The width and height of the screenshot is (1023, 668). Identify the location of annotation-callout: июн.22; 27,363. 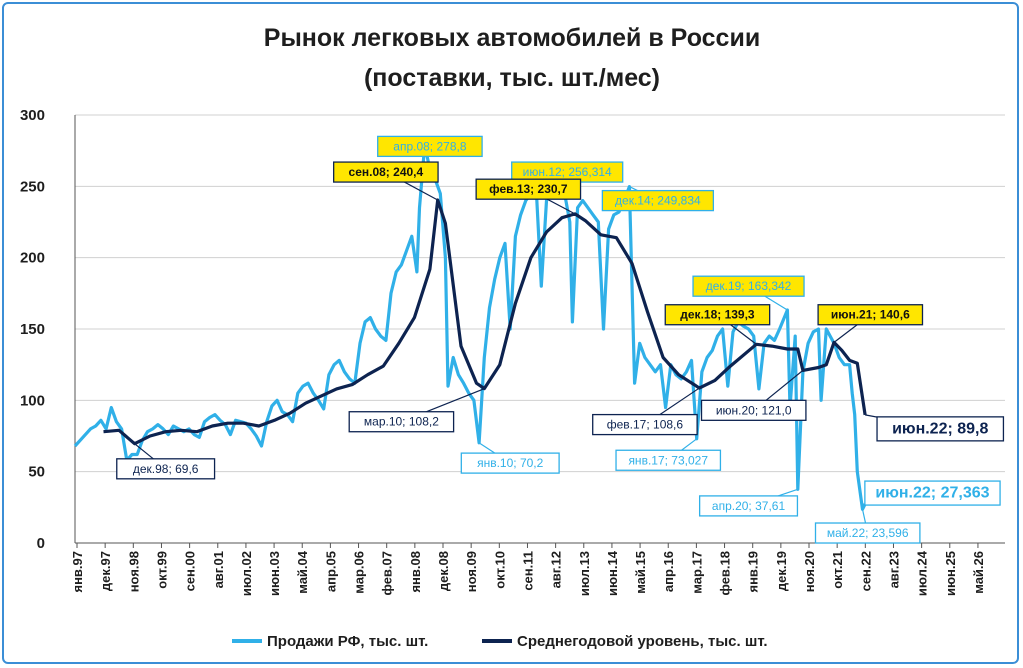
(932, 493).